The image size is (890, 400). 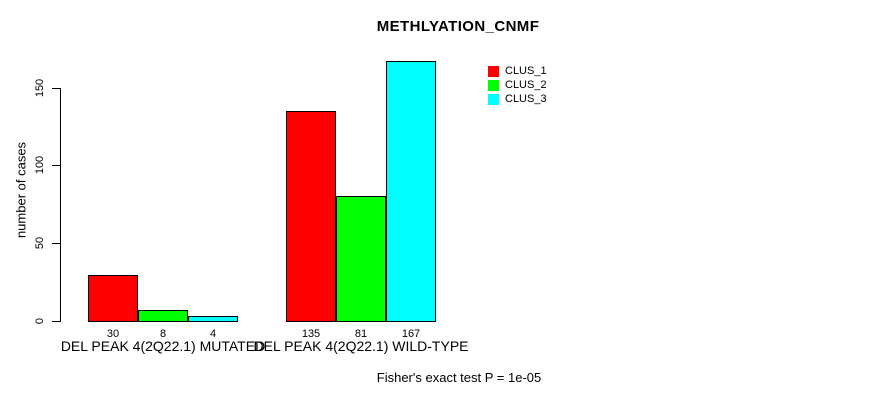 I want to click on y-axis-label: number of cases, so click(x=21, y=190).